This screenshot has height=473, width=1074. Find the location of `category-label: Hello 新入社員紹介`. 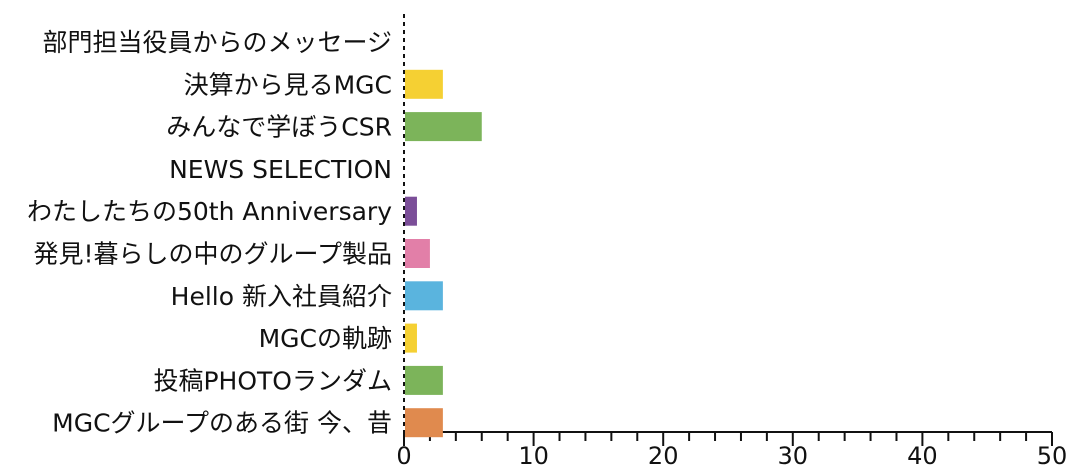

category-label: Hello 新入社員紹介 is located at coordinates (281, 296).